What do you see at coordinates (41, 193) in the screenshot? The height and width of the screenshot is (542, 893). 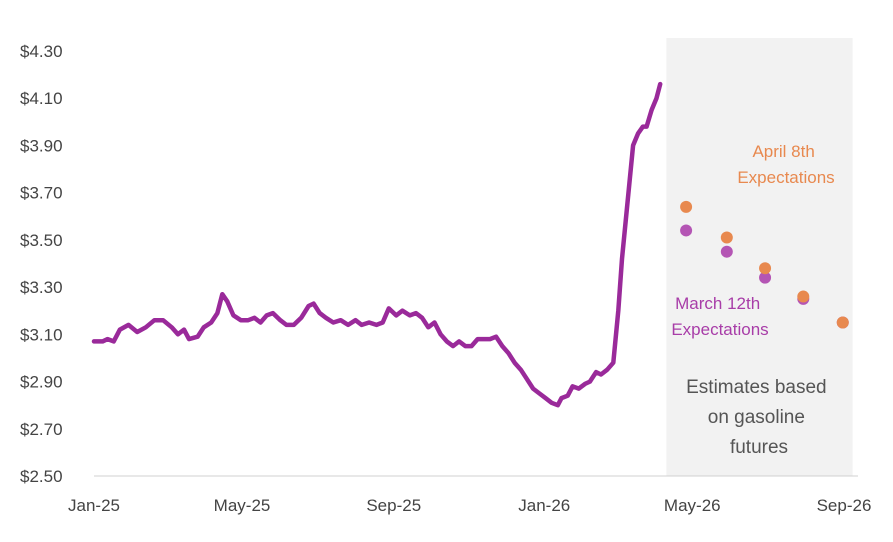 I see `y-tick-label: $3.70` at bounding box center [41, 193].